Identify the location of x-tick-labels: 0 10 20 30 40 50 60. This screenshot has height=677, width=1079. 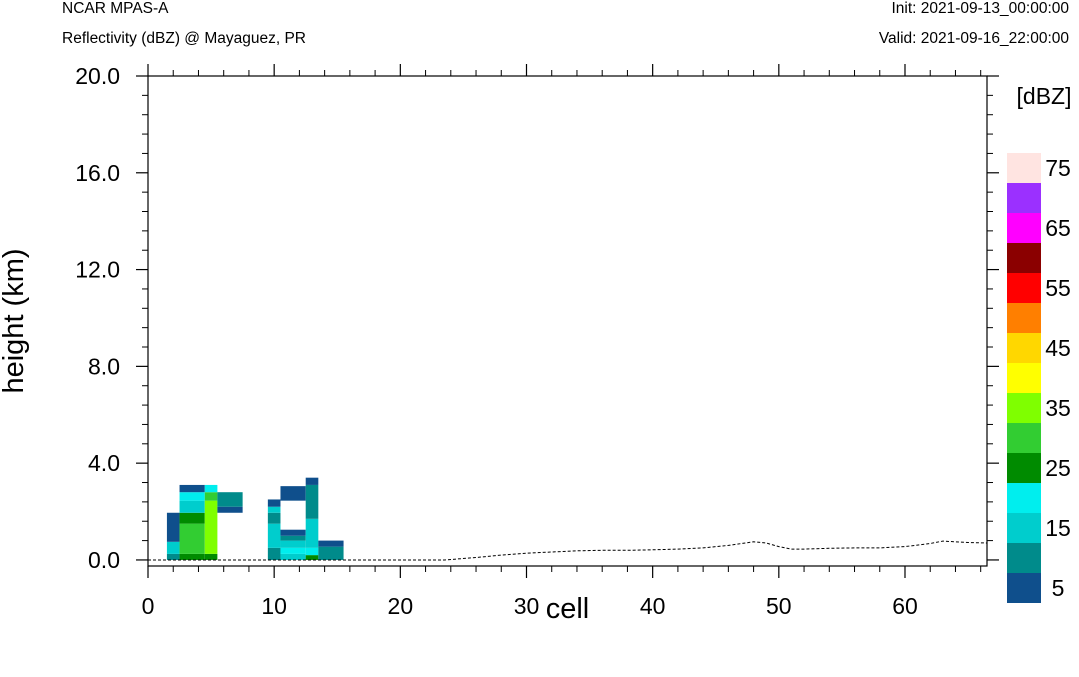
(530, 606).